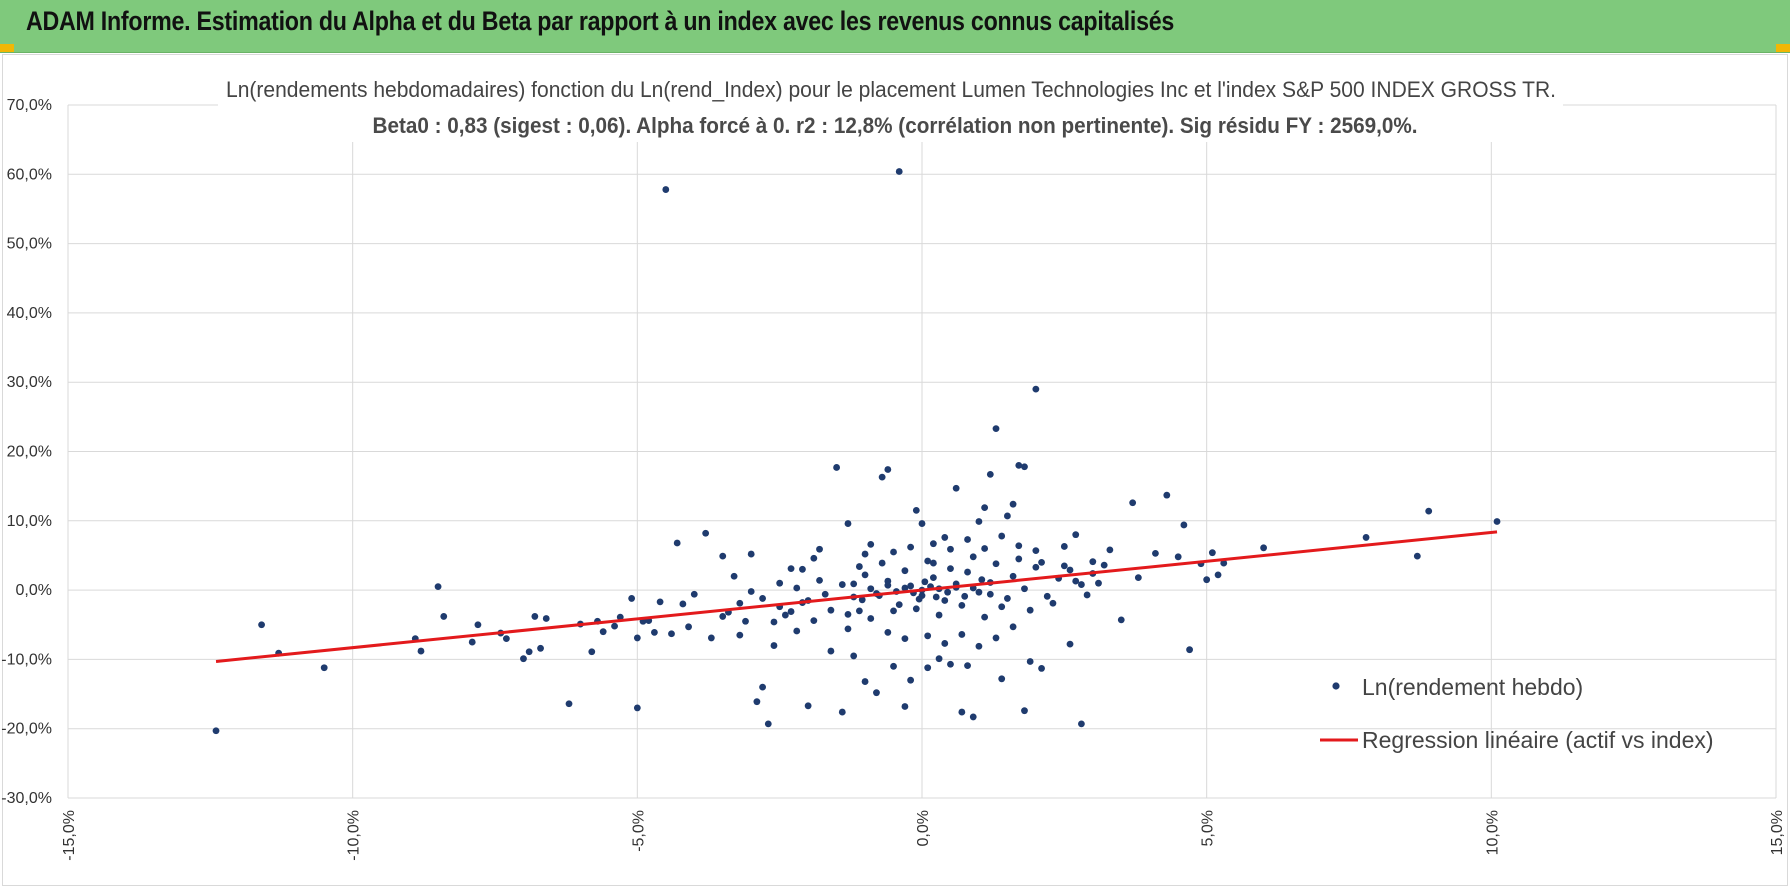 This screenshot has height=888, width=1790. What do you see at coordinates (1208, 828) in the screenshot?
I see `x-tick-label: 5,0%` at bounding box center [1208, 828].